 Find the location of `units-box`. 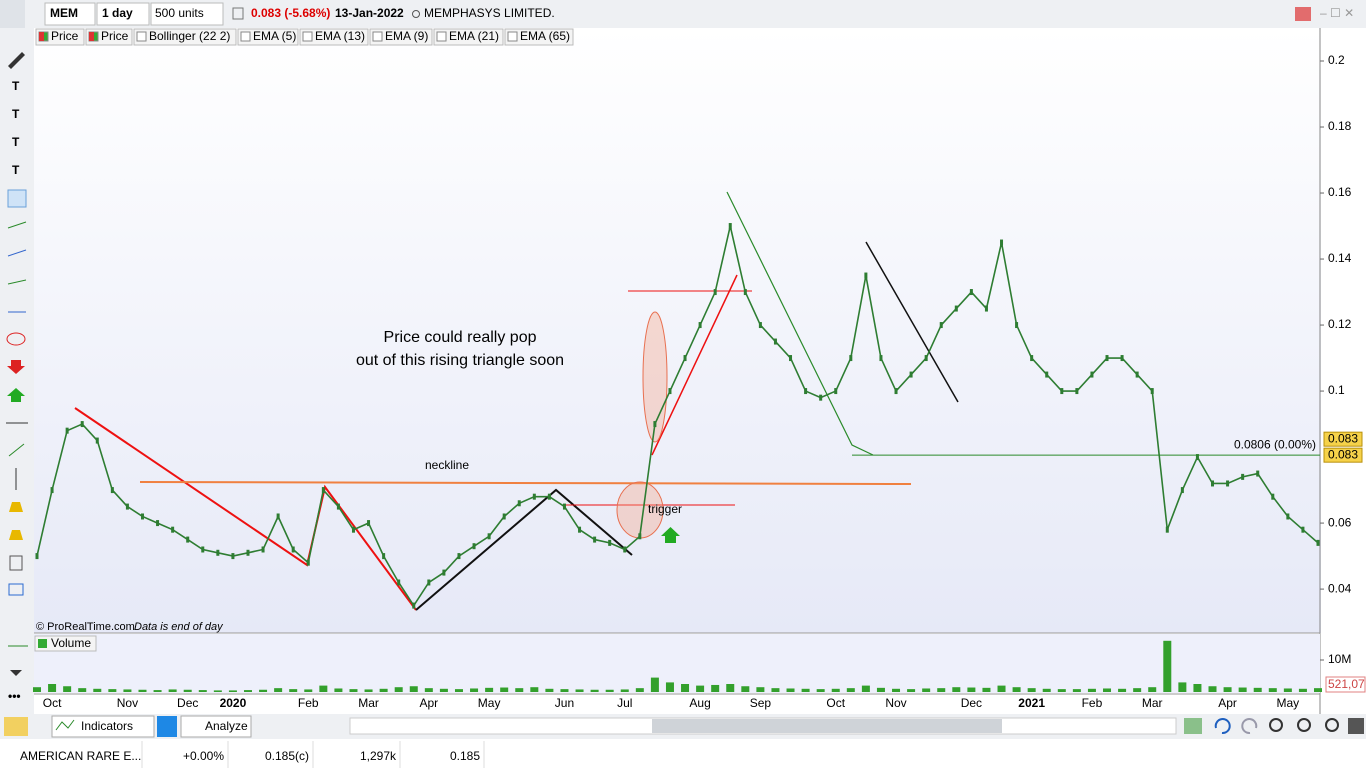

units-box is located at coordinates (187, 14).